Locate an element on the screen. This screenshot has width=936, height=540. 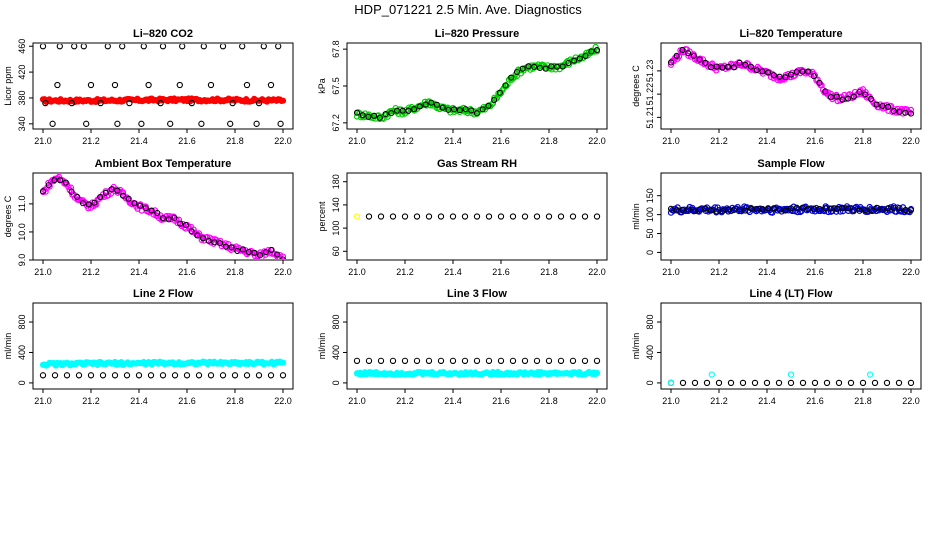
y-tick-label: 51.22 is located at coordinates (650, 94).